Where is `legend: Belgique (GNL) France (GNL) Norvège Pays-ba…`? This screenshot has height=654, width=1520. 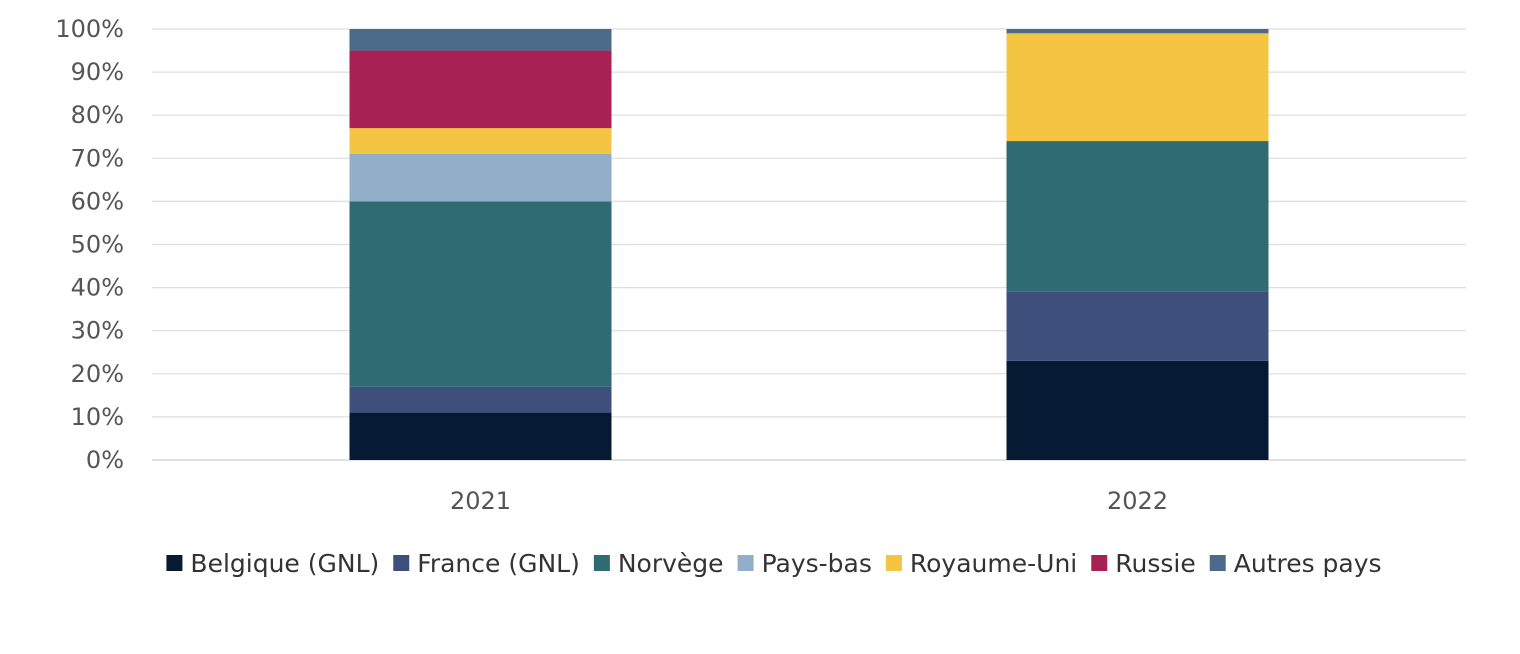 legend: Belgique (GNL) France (GNL) Norvège Pays-ba… is located at coordinates (774, 563).